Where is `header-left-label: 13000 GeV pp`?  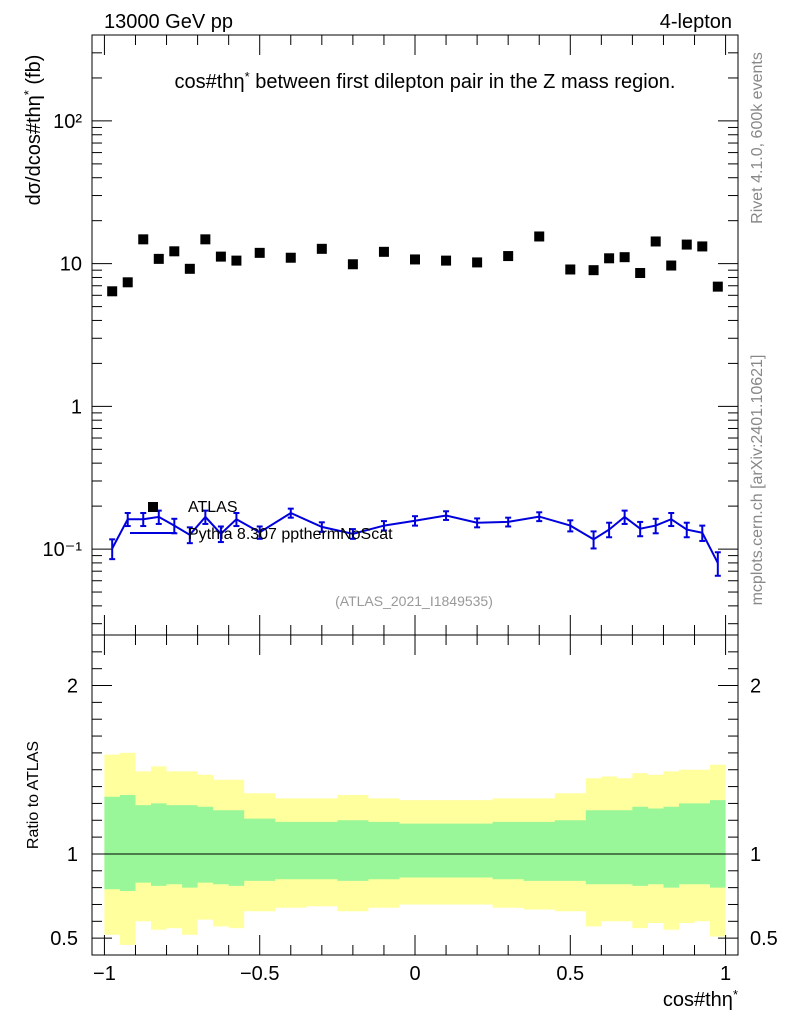
header-left-label: 13000 GeV pp is located at coordinates (168, 22).